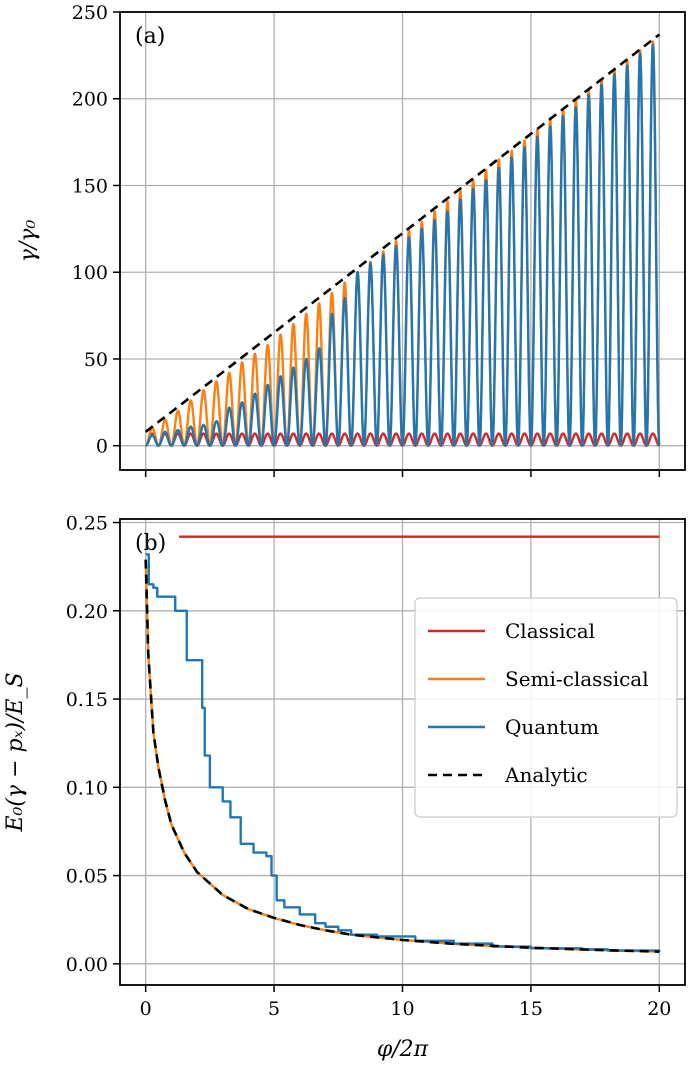 The width and height of the screenshot is (700, 1070). What do you see at coordinates (87, 700) in the screenshot?
I see `panel-b-ytick-label-3: 0.15` at bounding box center [87, 700].